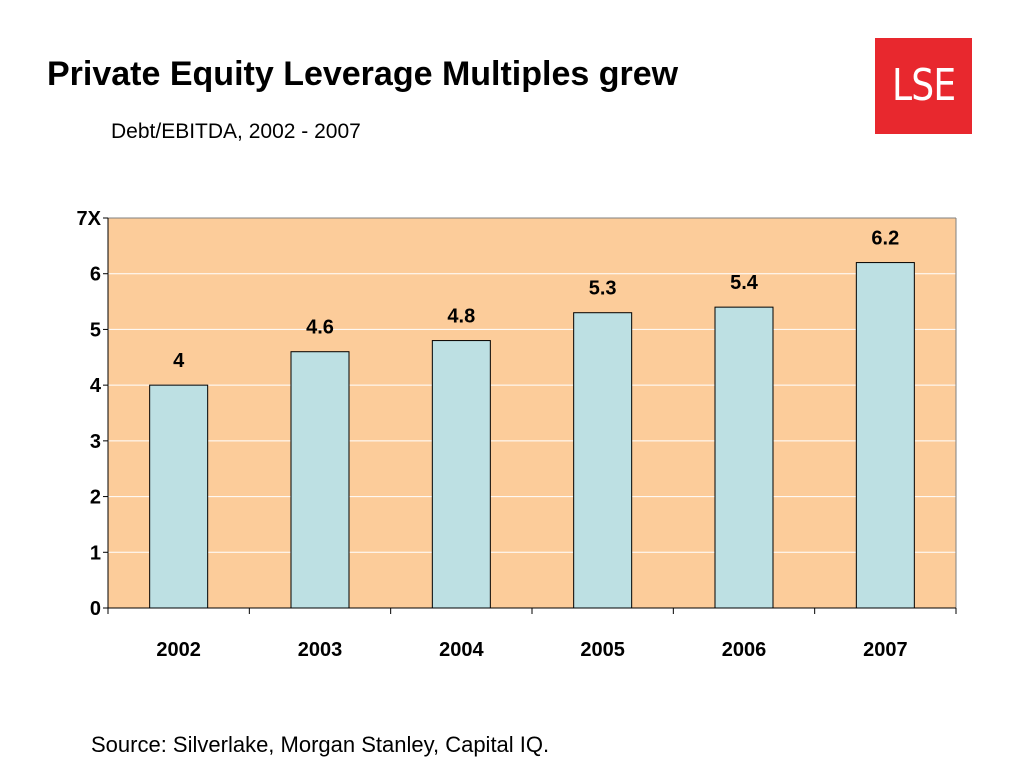 The height and width of the screenshot is (768, 1024). What do you see at coordinates (744, 283) in the screenshot?
I see `data-label: 5.4` at bounding box center [744, 283].